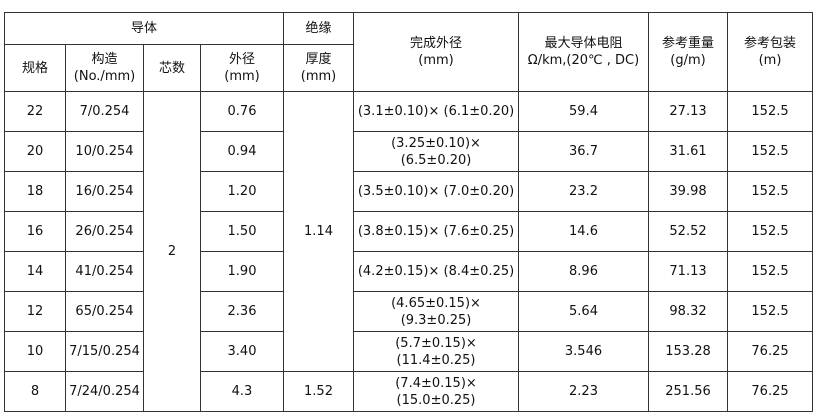 Image resolution: width=815 pixels, height=418 pixels. What do you see at coordinates (242, 59) in the screenshot?
I see `header-text: 外径` at bounding box center [242, 59].